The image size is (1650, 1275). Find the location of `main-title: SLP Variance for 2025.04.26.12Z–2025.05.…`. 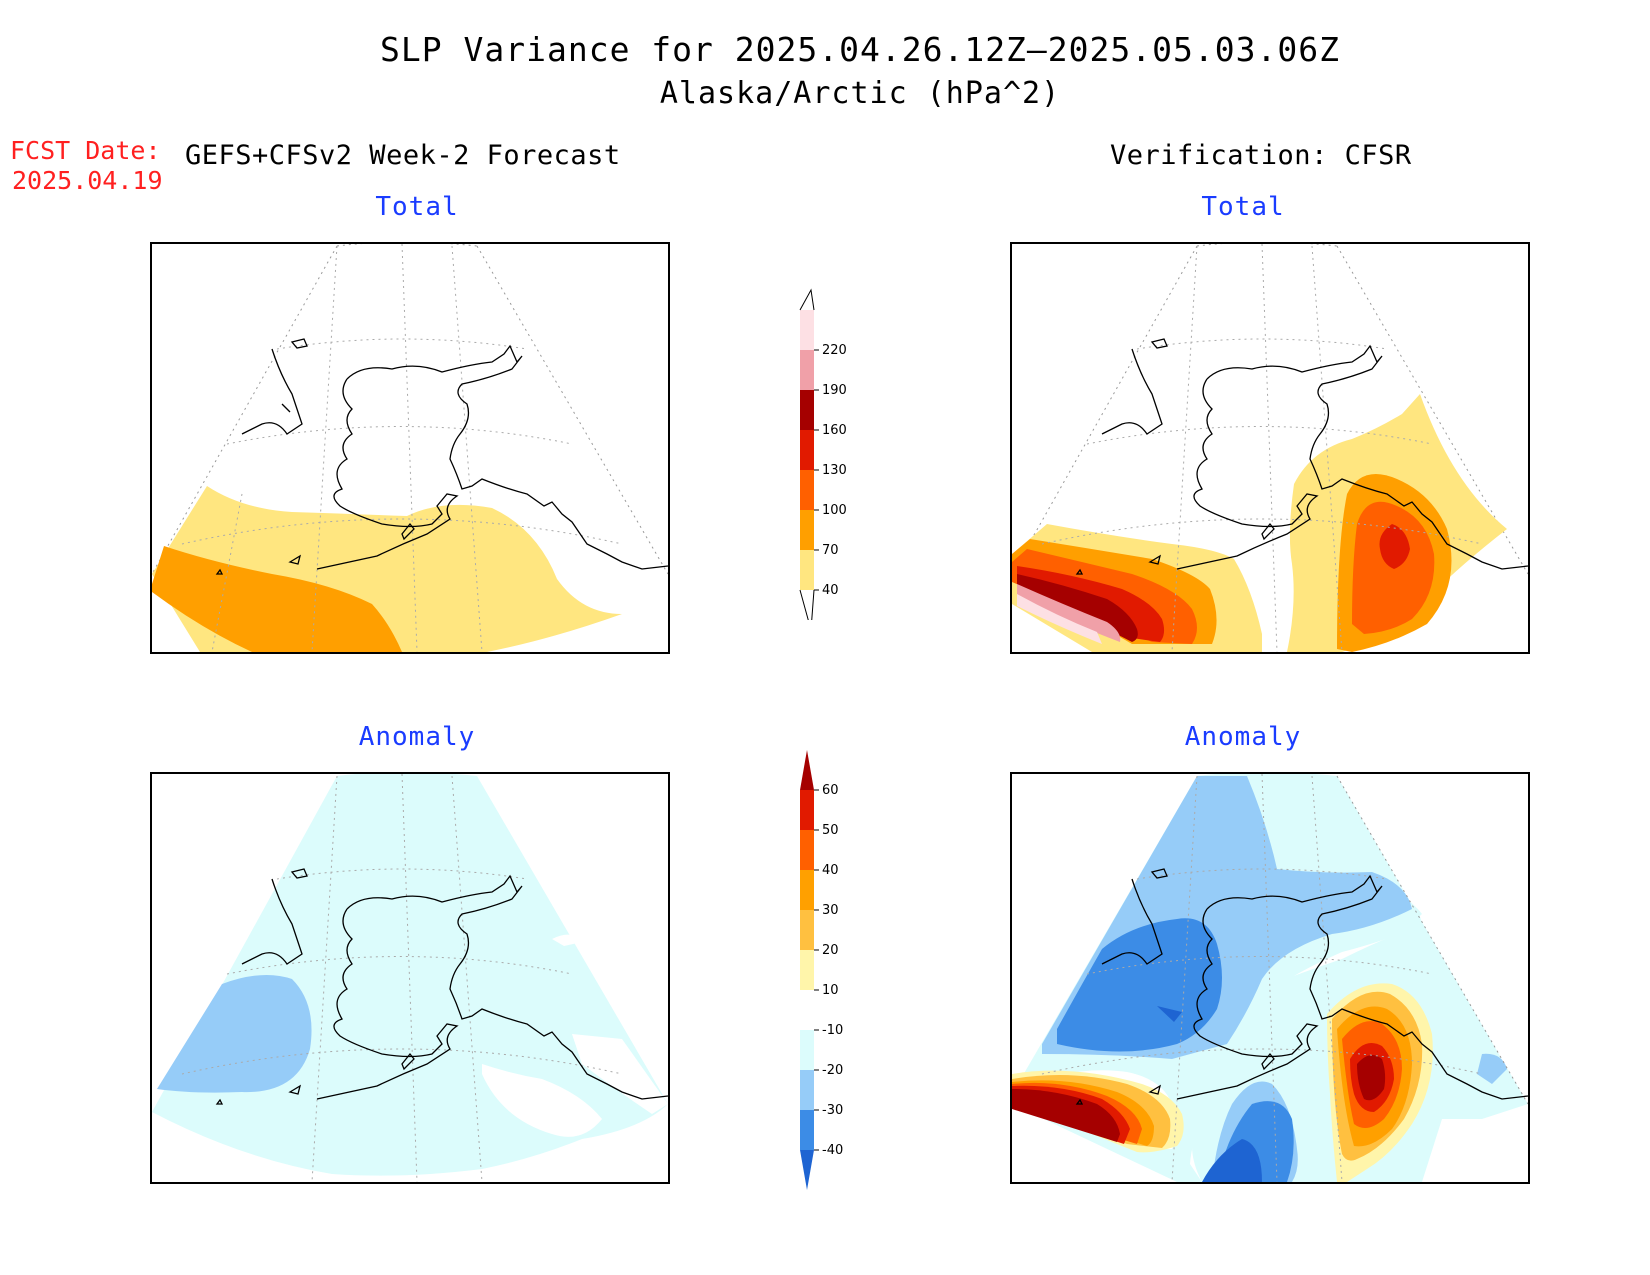

main-title: SLP Variance for 2025.04.26.12Z–2025.05.… is located at coordinates (860, 49).